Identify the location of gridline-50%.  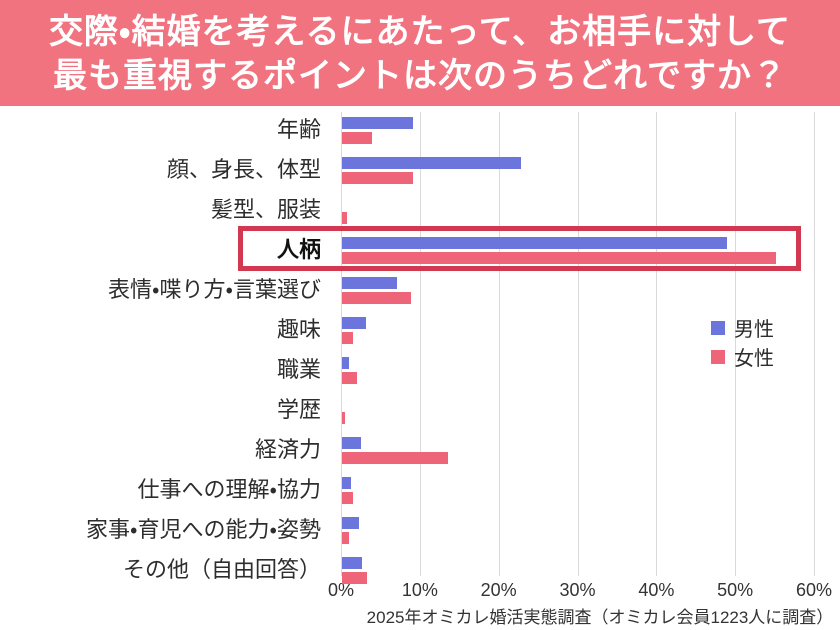
(736, 344).